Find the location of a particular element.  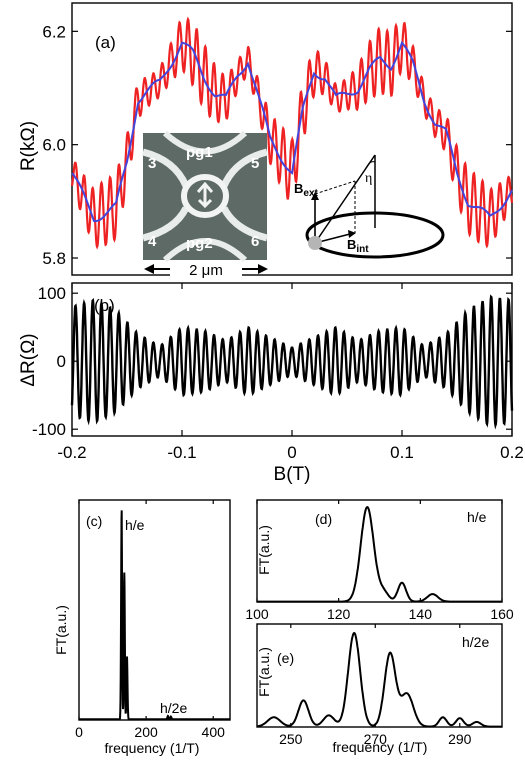

e-xtick-label-1: 270 is located at coordinates (376, 739).